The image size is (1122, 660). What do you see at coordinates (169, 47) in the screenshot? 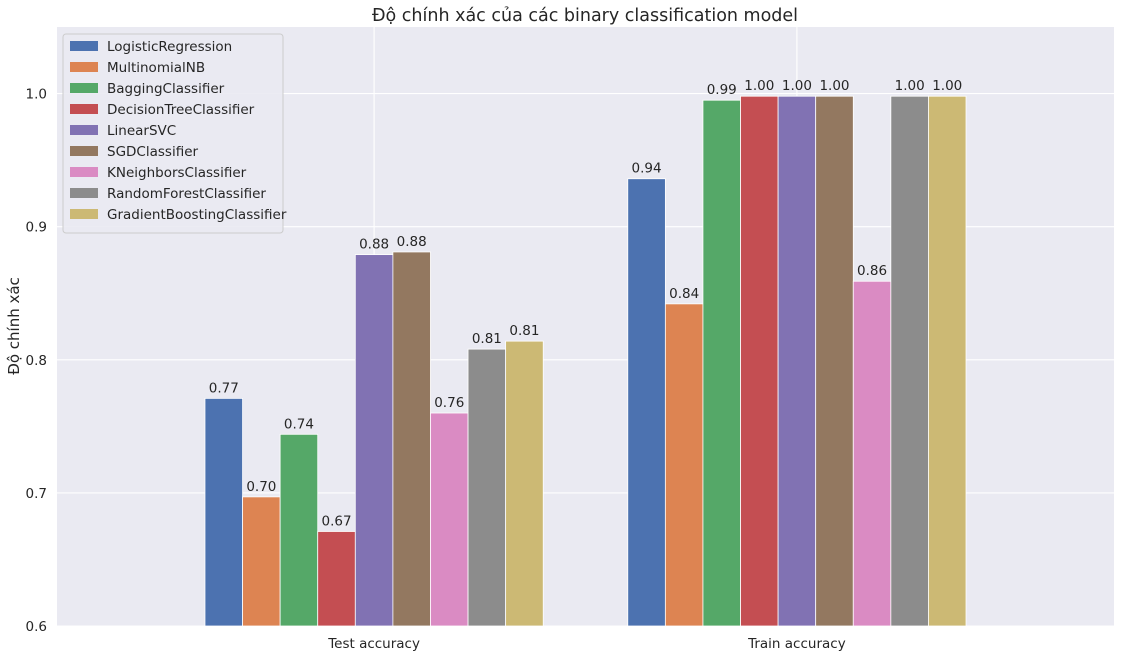
I see `legend-label: LogisticRegression` at bounding box center [169, 47].